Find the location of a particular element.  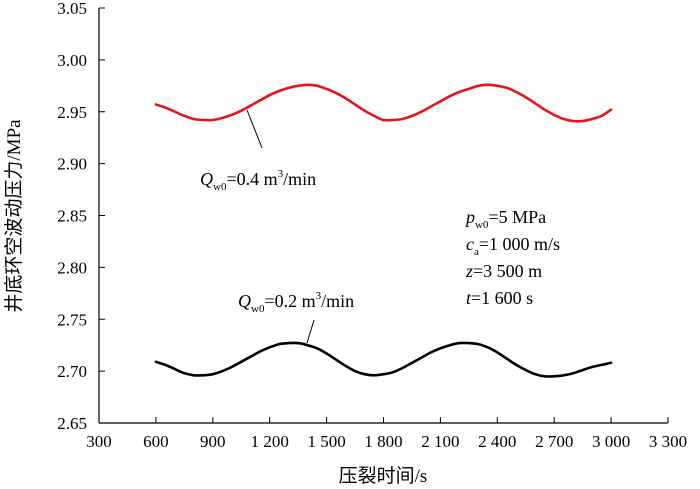

x-tick-label: 2 100 is located at coordinates (440, 441).